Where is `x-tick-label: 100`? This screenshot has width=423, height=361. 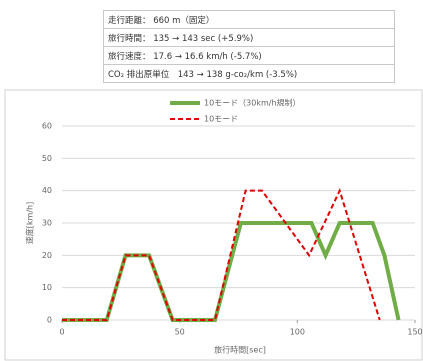 x-tick-label: 100 is located at coordinates (297, 332).